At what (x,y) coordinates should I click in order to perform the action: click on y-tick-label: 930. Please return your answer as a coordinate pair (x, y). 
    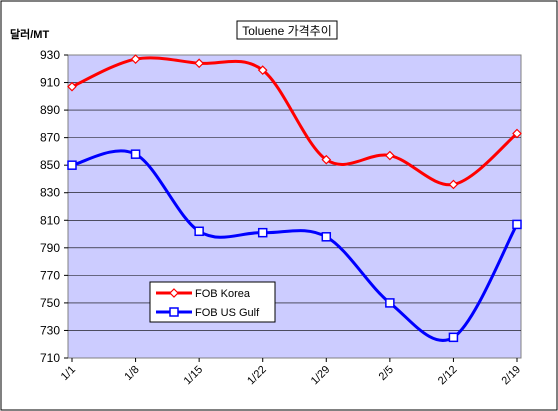
    Looking at the image, I should click on (50, 55).